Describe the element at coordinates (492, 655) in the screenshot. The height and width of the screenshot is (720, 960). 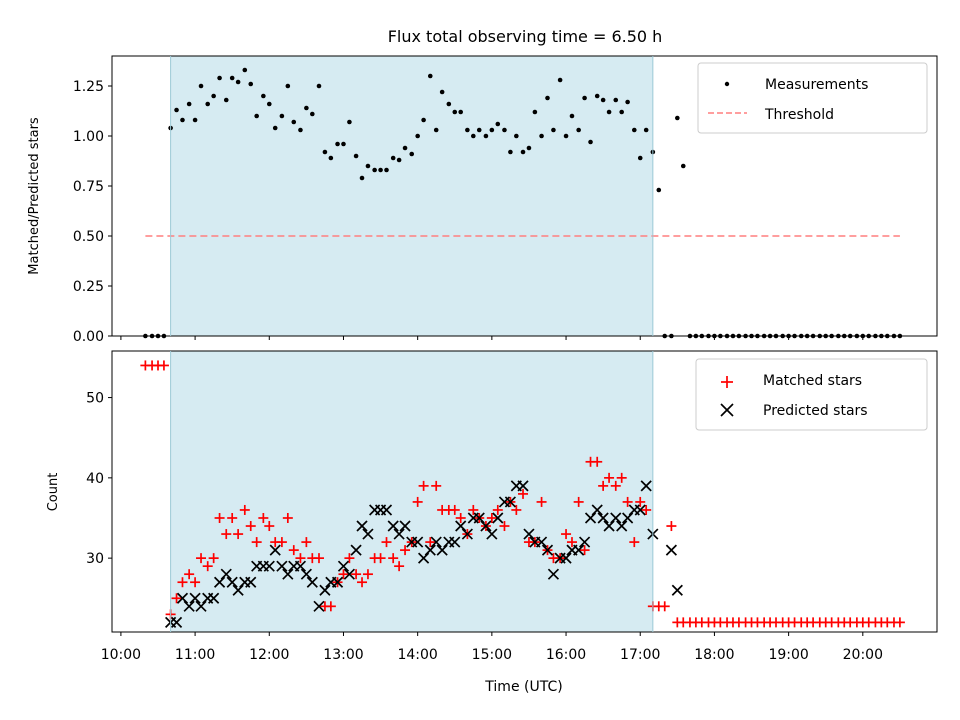
I see `xtick-label: 15:00` at that location.